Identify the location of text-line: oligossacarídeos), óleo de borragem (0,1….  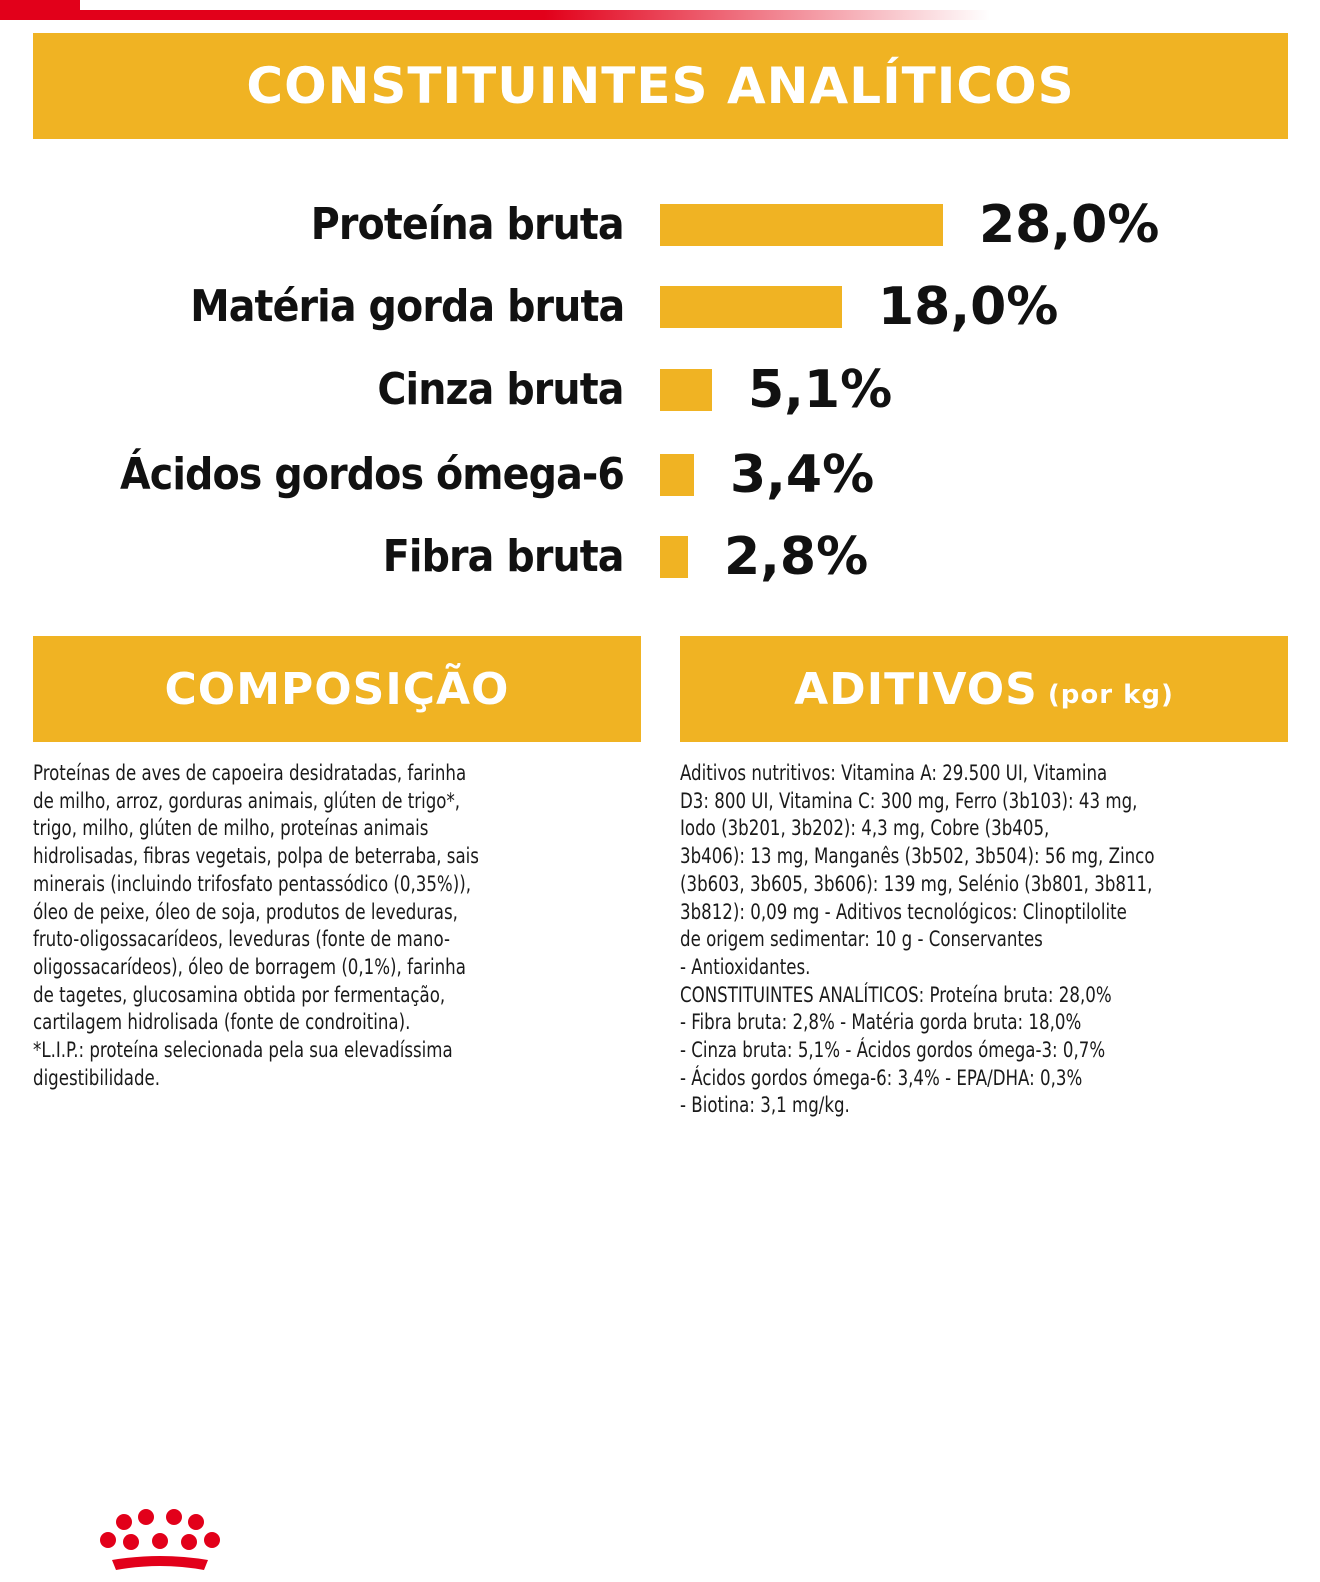
(249, 967).